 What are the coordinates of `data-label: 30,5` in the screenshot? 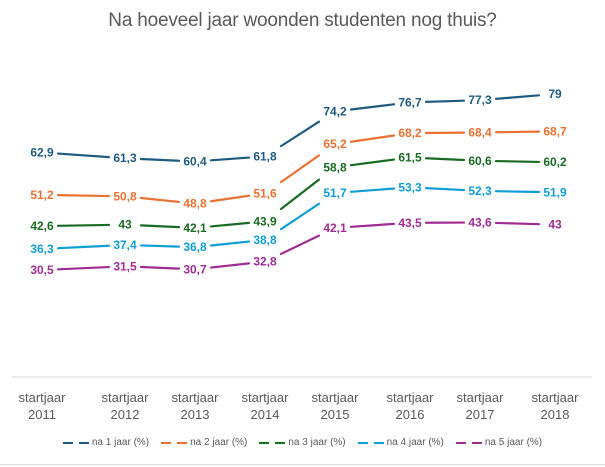 It's located at (42, 270).